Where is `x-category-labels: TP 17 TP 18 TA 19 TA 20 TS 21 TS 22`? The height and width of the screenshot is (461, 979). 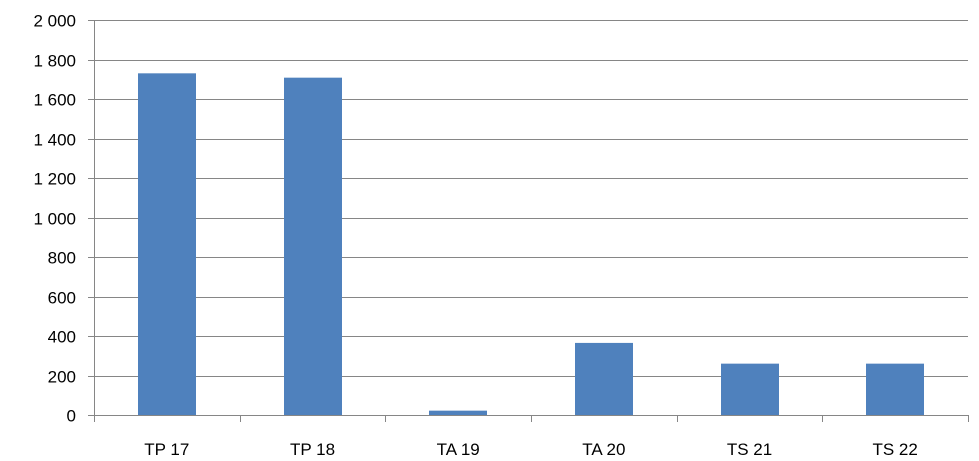 x-category-labels: TP 17 TP 18 TA 19 TA 20 TS 21 TS 22 is located at coordinates (531, 449).